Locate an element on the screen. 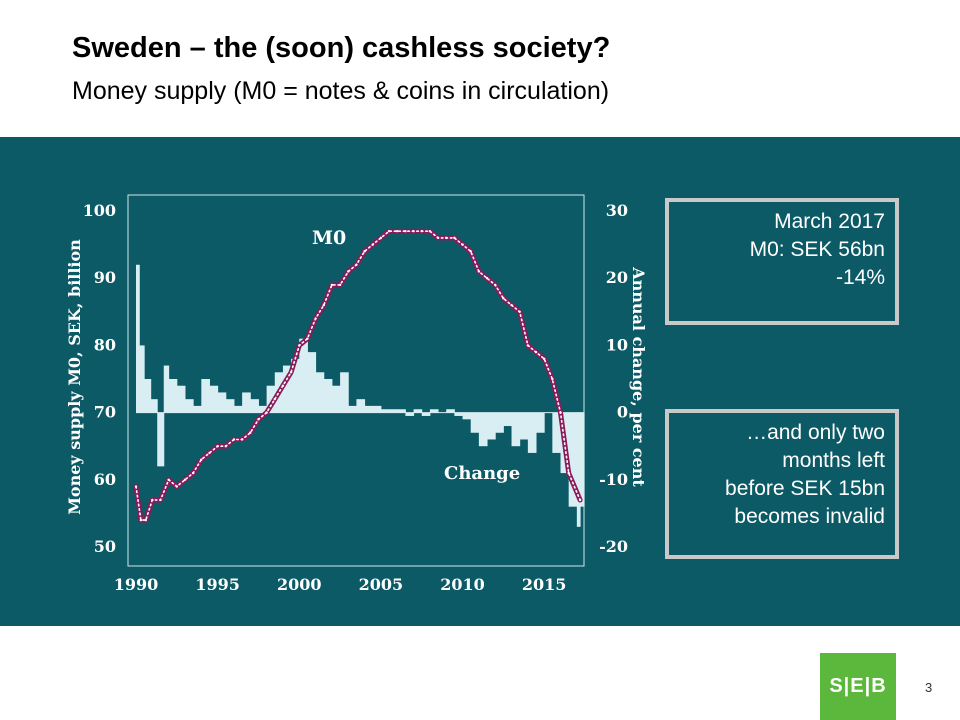  page-number: 3 is located at coordinates (929, 687).